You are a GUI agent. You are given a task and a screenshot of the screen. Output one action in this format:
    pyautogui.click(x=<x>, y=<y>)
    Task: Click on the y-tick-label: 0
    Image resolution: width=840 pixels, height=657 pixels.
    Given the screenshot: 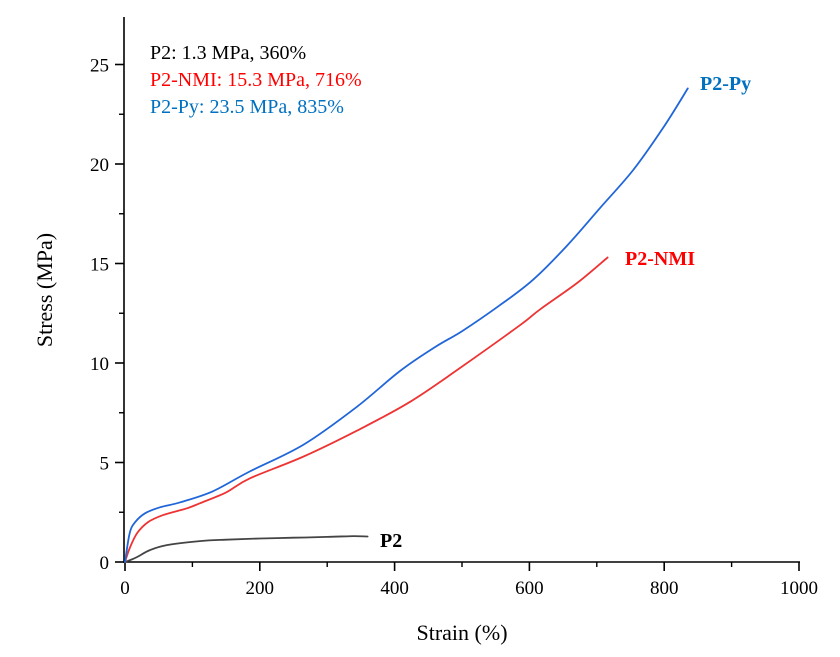 What is the action you would take?
    pyautogui.click(x=105, y=563)
    